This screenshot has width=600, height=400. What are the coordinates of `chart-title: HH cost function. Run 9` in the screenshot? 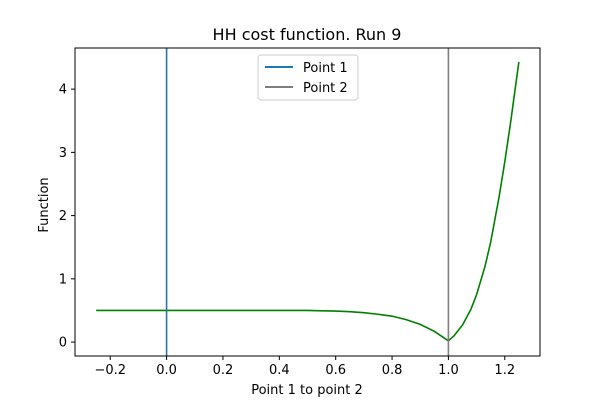 It's located at (307, 34).